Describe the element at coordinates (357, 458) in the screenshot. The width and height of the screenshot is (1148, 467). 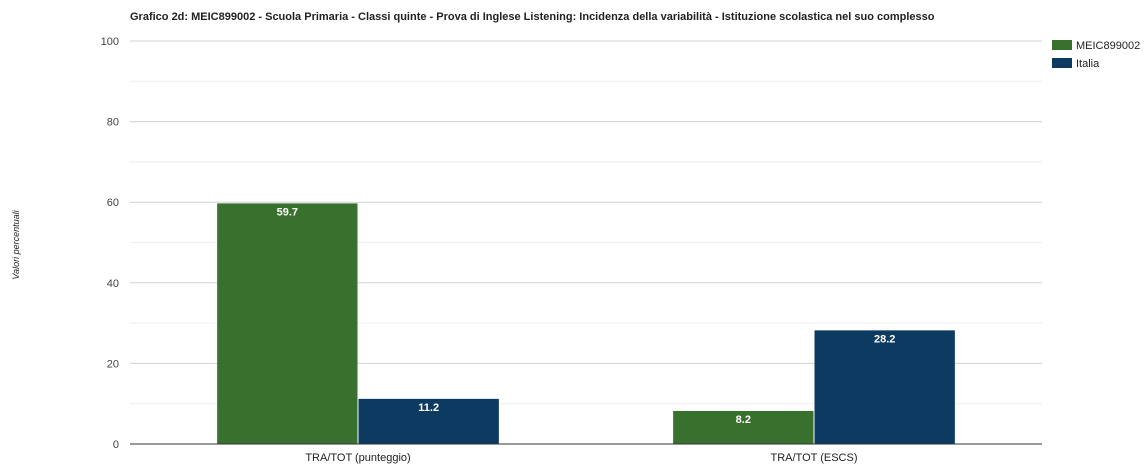
I see `x-tick-label: TRA/TOT (punteggio)` at that location.